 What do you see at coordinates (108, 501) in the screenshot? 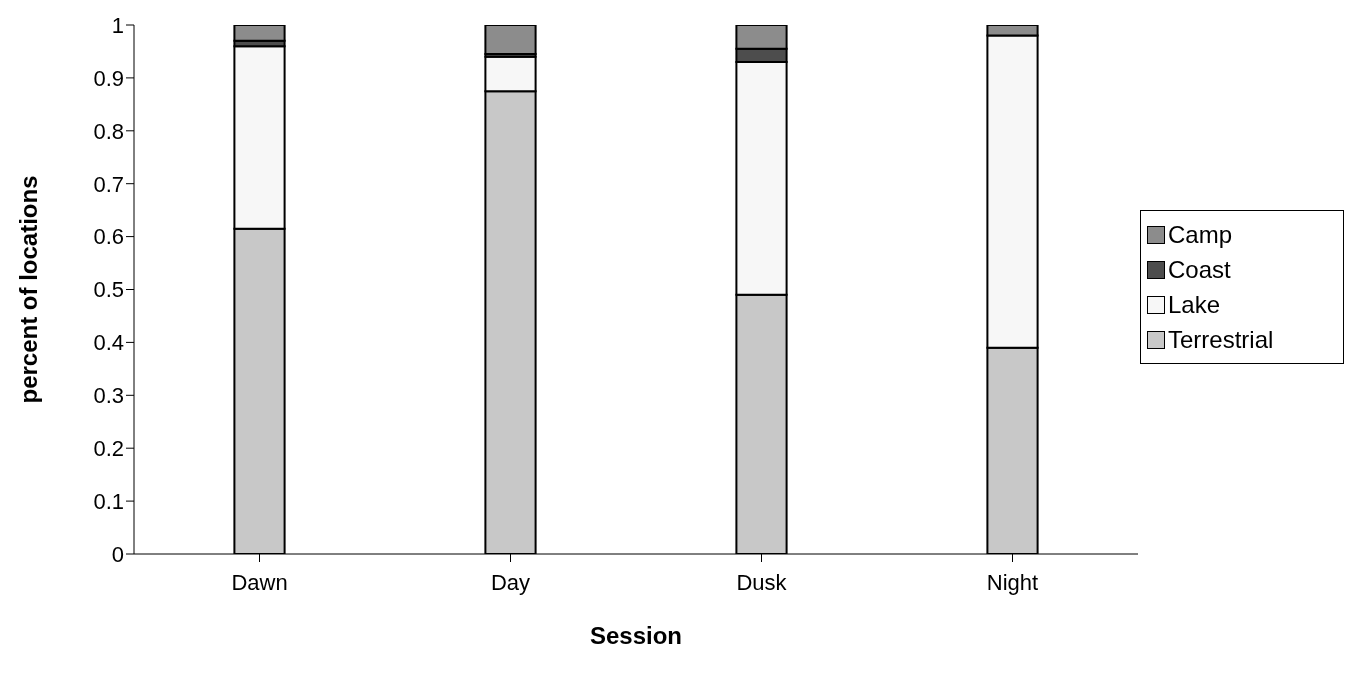
I see `y-tick-label: 0.1` at bounding box center [108, 501].